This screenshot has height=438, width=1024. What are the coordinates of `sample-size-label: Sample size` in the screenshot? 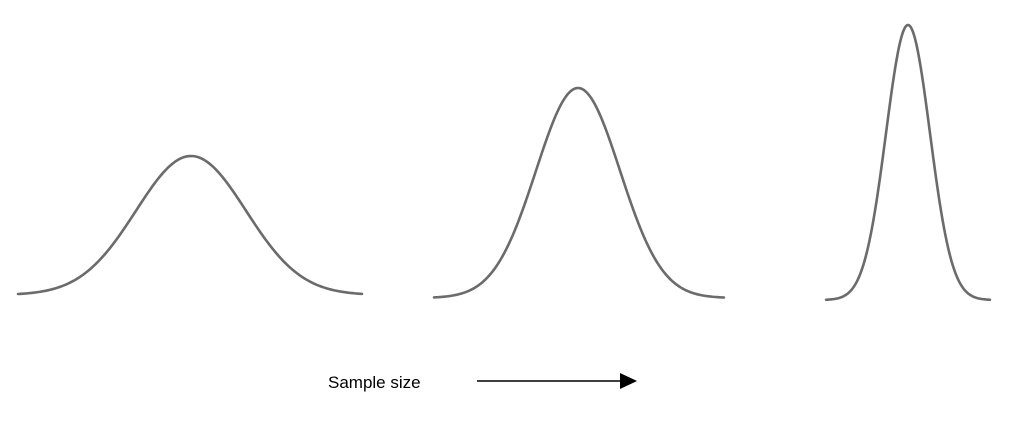 It's located at (374, 382).